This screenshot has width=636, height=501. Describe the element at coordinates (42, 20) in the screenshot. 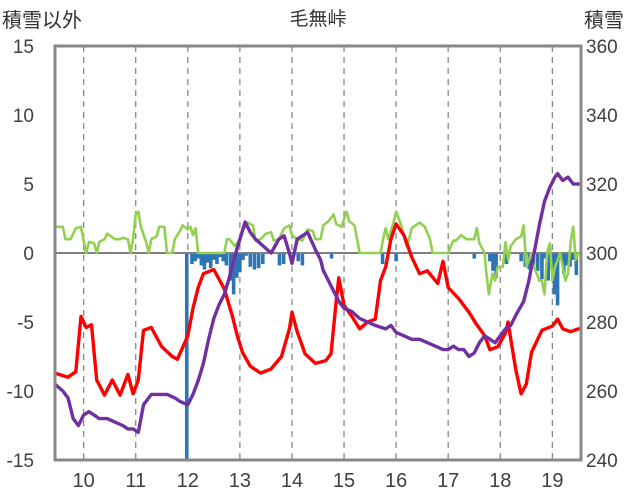

I see `left-axis-label: 積雪以外` at that location.